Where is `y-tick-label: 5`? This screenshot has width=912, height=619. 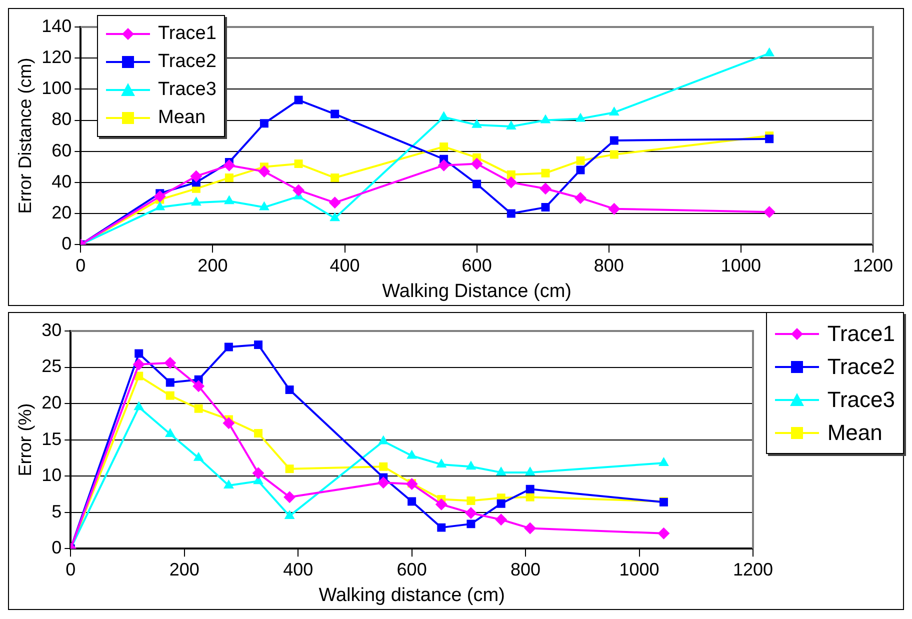
y-tick-label: 5 is located at coordinates (57, 511).